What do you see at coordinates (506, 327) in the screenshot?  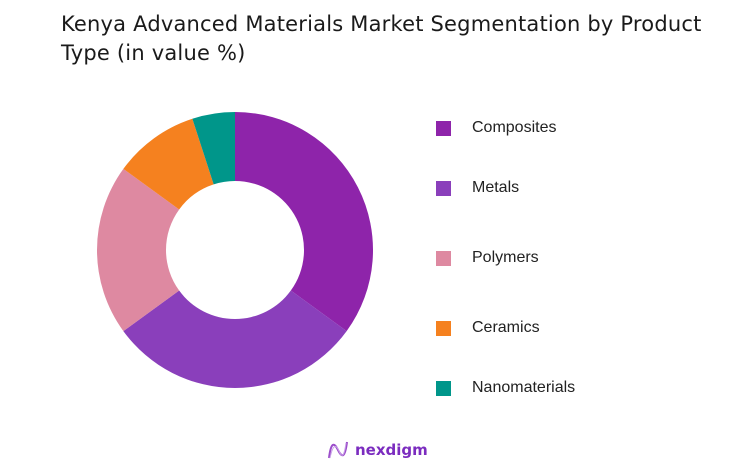 I see `legend-label: Ceramics` at bounding box center [506, 327].